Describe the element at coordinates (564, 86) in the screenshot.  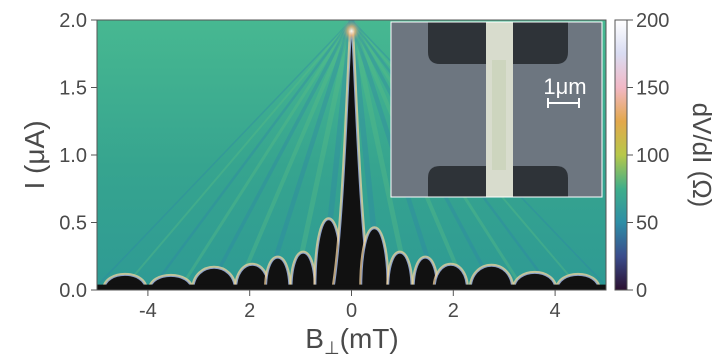
I see `inset-scale-bar-label: 1μm` at that location.